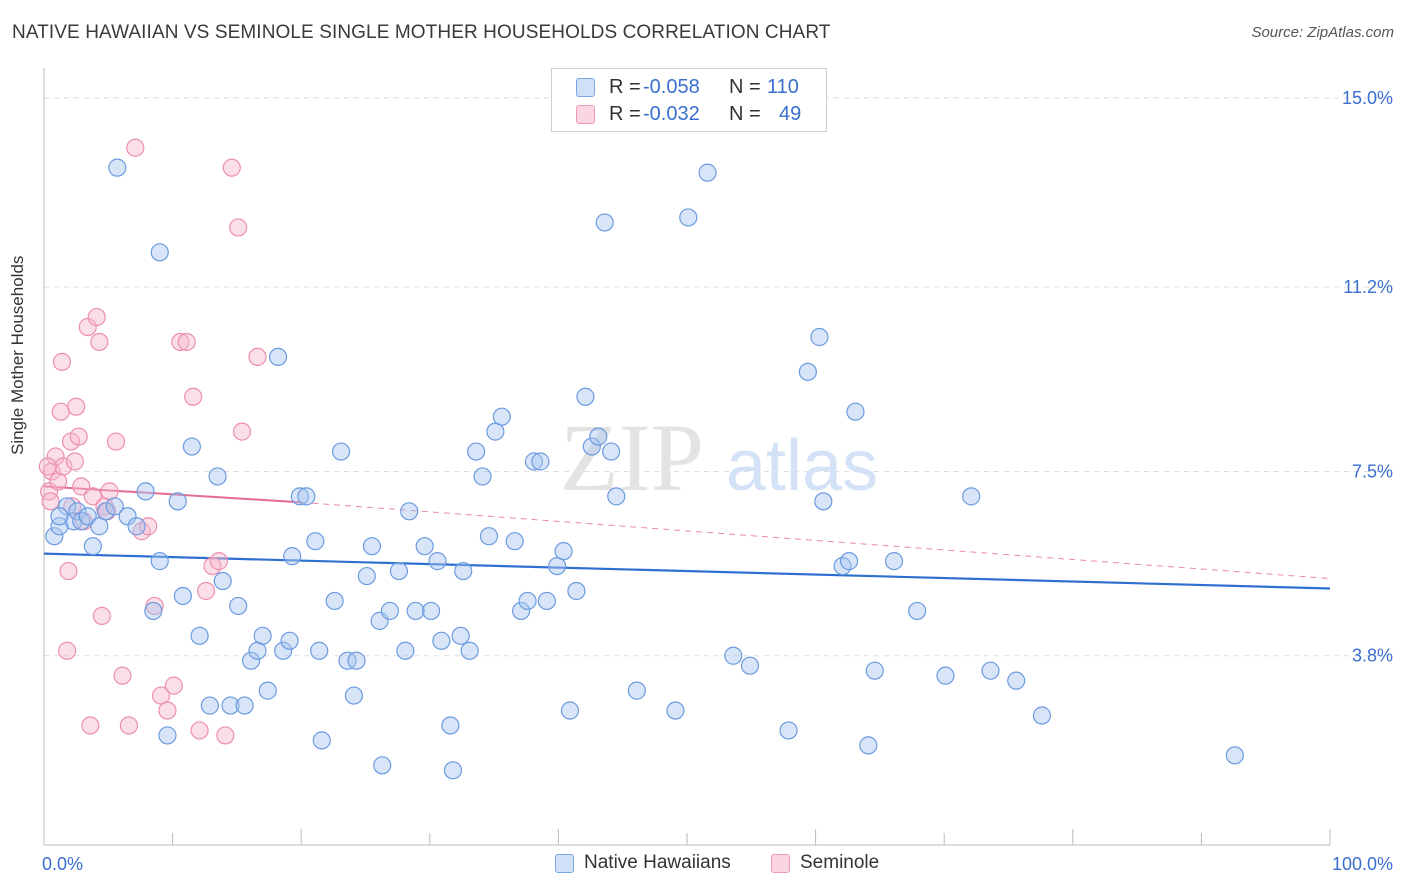 The height and width of the screenshot is (892, 1406). Describe the element at coordinates (671, 113) in the screenshot. I see `r-value: -0.032` at that location.